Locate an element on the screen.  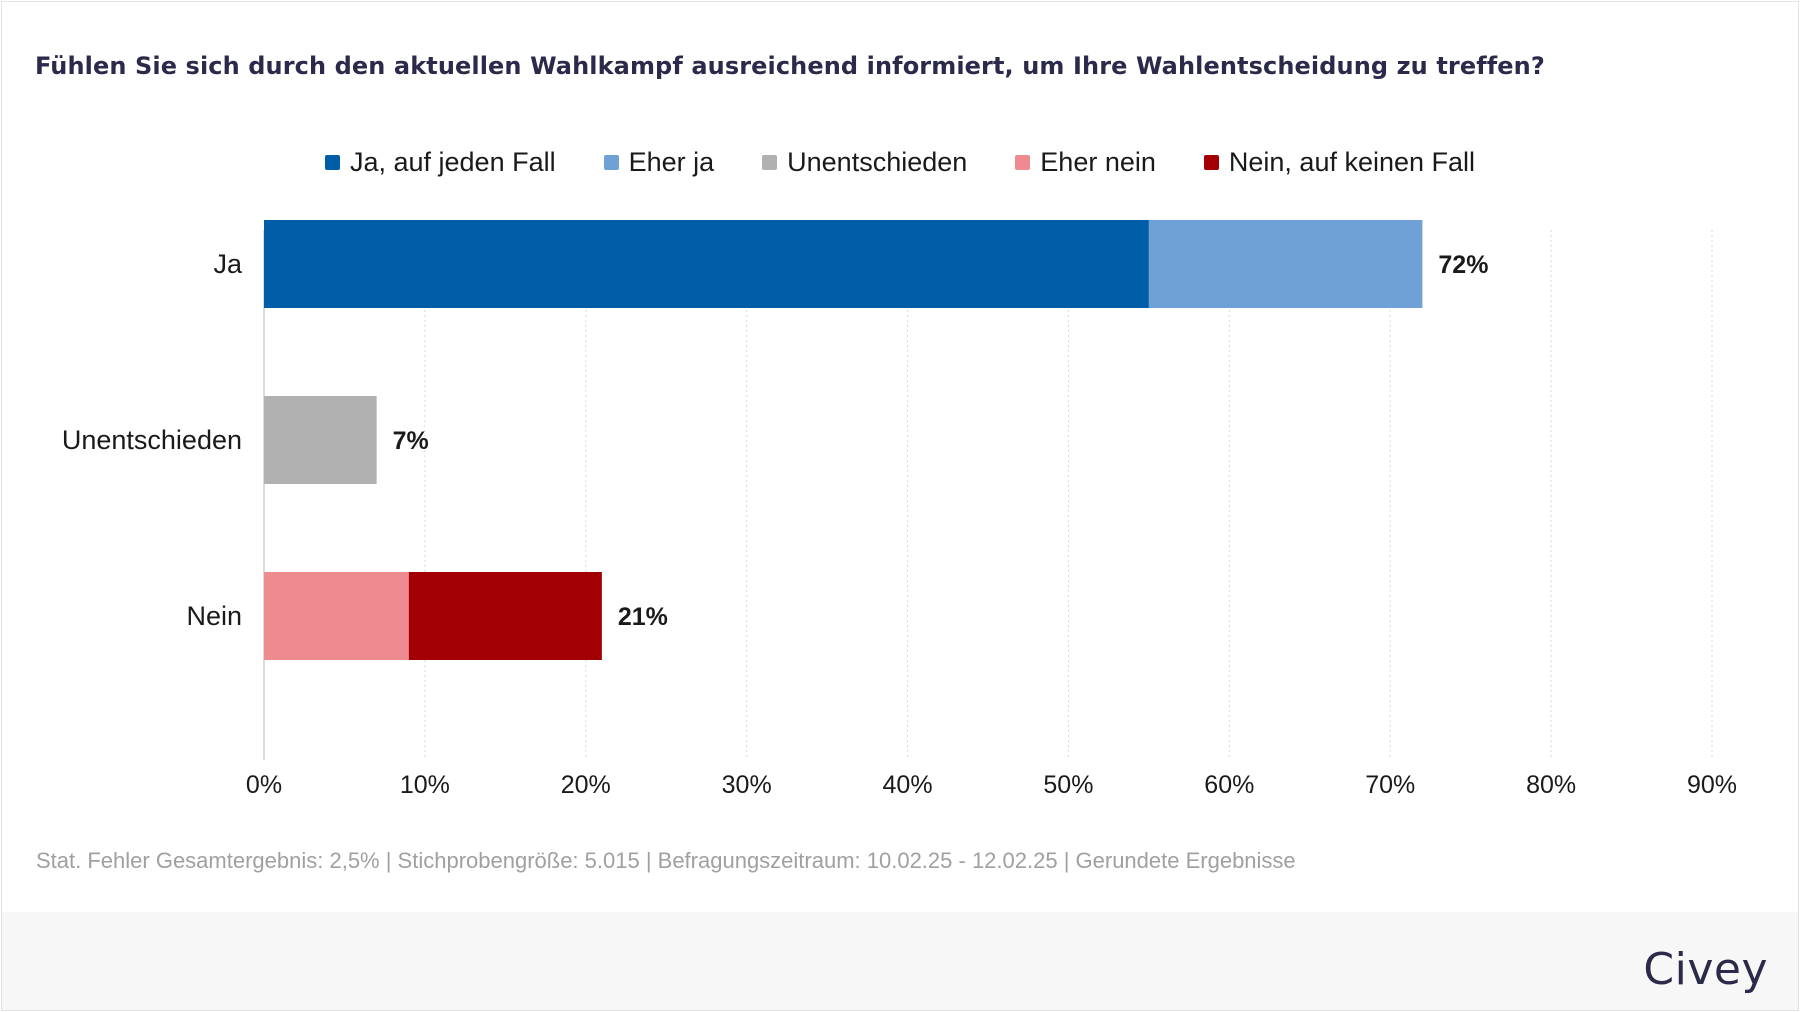
legend-label: Ja, auf jeden Fall is located at coordinates (452, 162).